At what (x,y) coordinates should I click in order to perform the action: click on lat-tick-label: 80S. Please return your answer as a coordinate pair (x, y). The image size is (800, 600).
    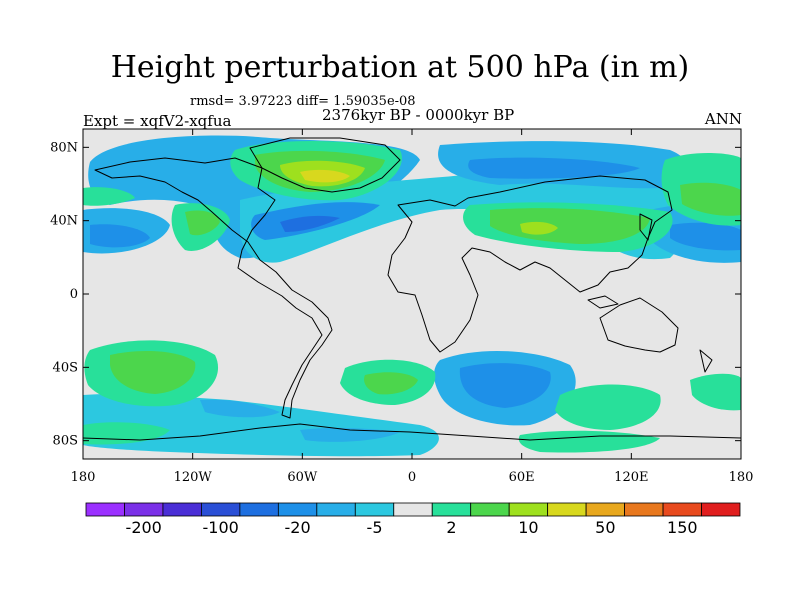
    Looking at the image, I should click on (65, 441).